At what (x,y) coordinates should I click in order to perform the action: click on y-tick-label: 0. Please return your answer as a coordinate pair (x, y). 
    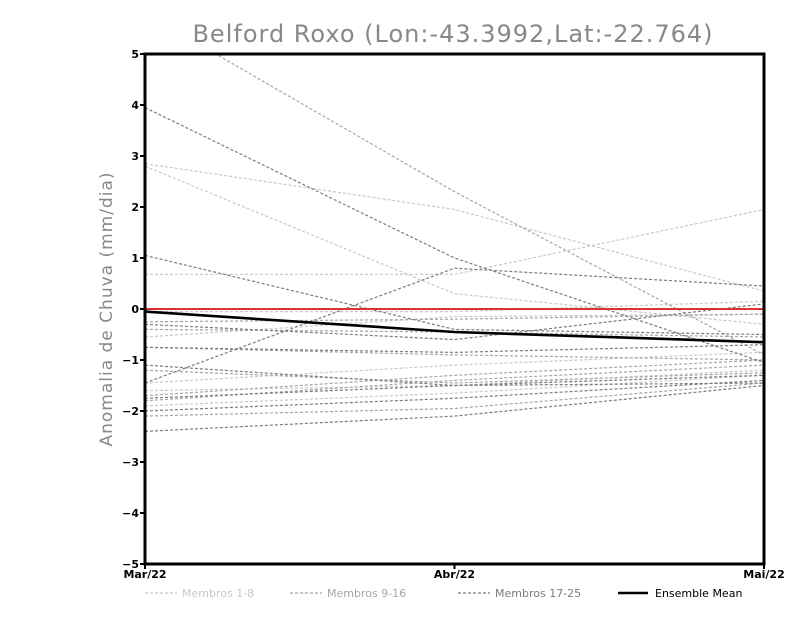
    Looking at the image, I should click on (135, 309).